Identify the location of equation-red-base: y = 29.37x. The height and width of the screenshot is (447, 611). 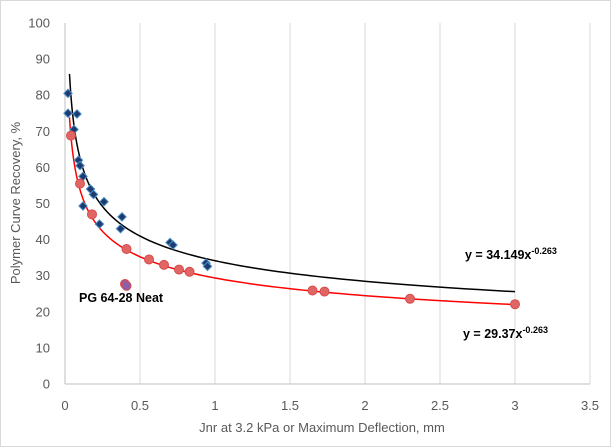
(492, 334).